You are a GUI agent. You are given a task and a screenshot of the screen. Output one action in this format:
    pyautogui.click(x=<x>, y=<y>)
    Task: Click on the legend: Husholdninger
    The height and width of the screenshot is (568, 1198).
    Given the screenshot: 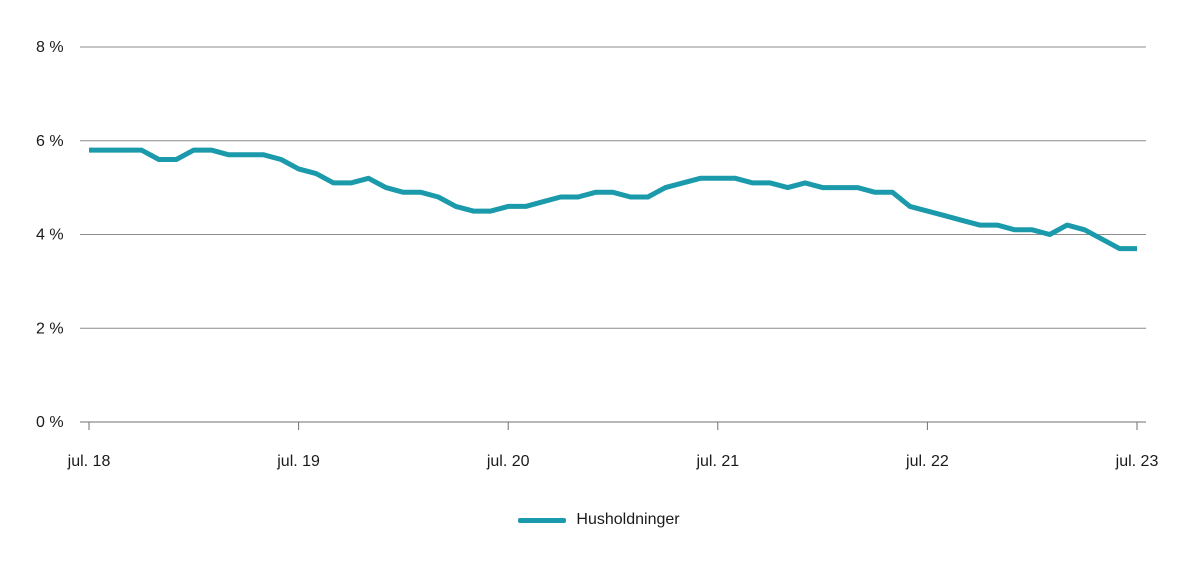 What is the action you would take?
    pyautogui.click(x=599, y=520)
    